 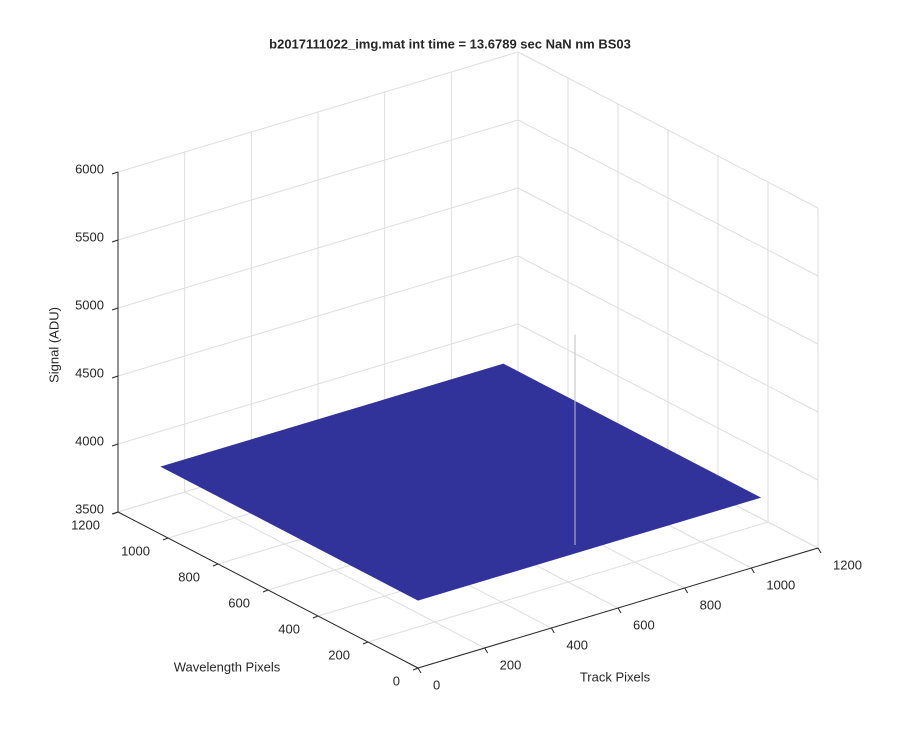 I want to click on z-tick-label: 3500, so click(x=89, y=508).